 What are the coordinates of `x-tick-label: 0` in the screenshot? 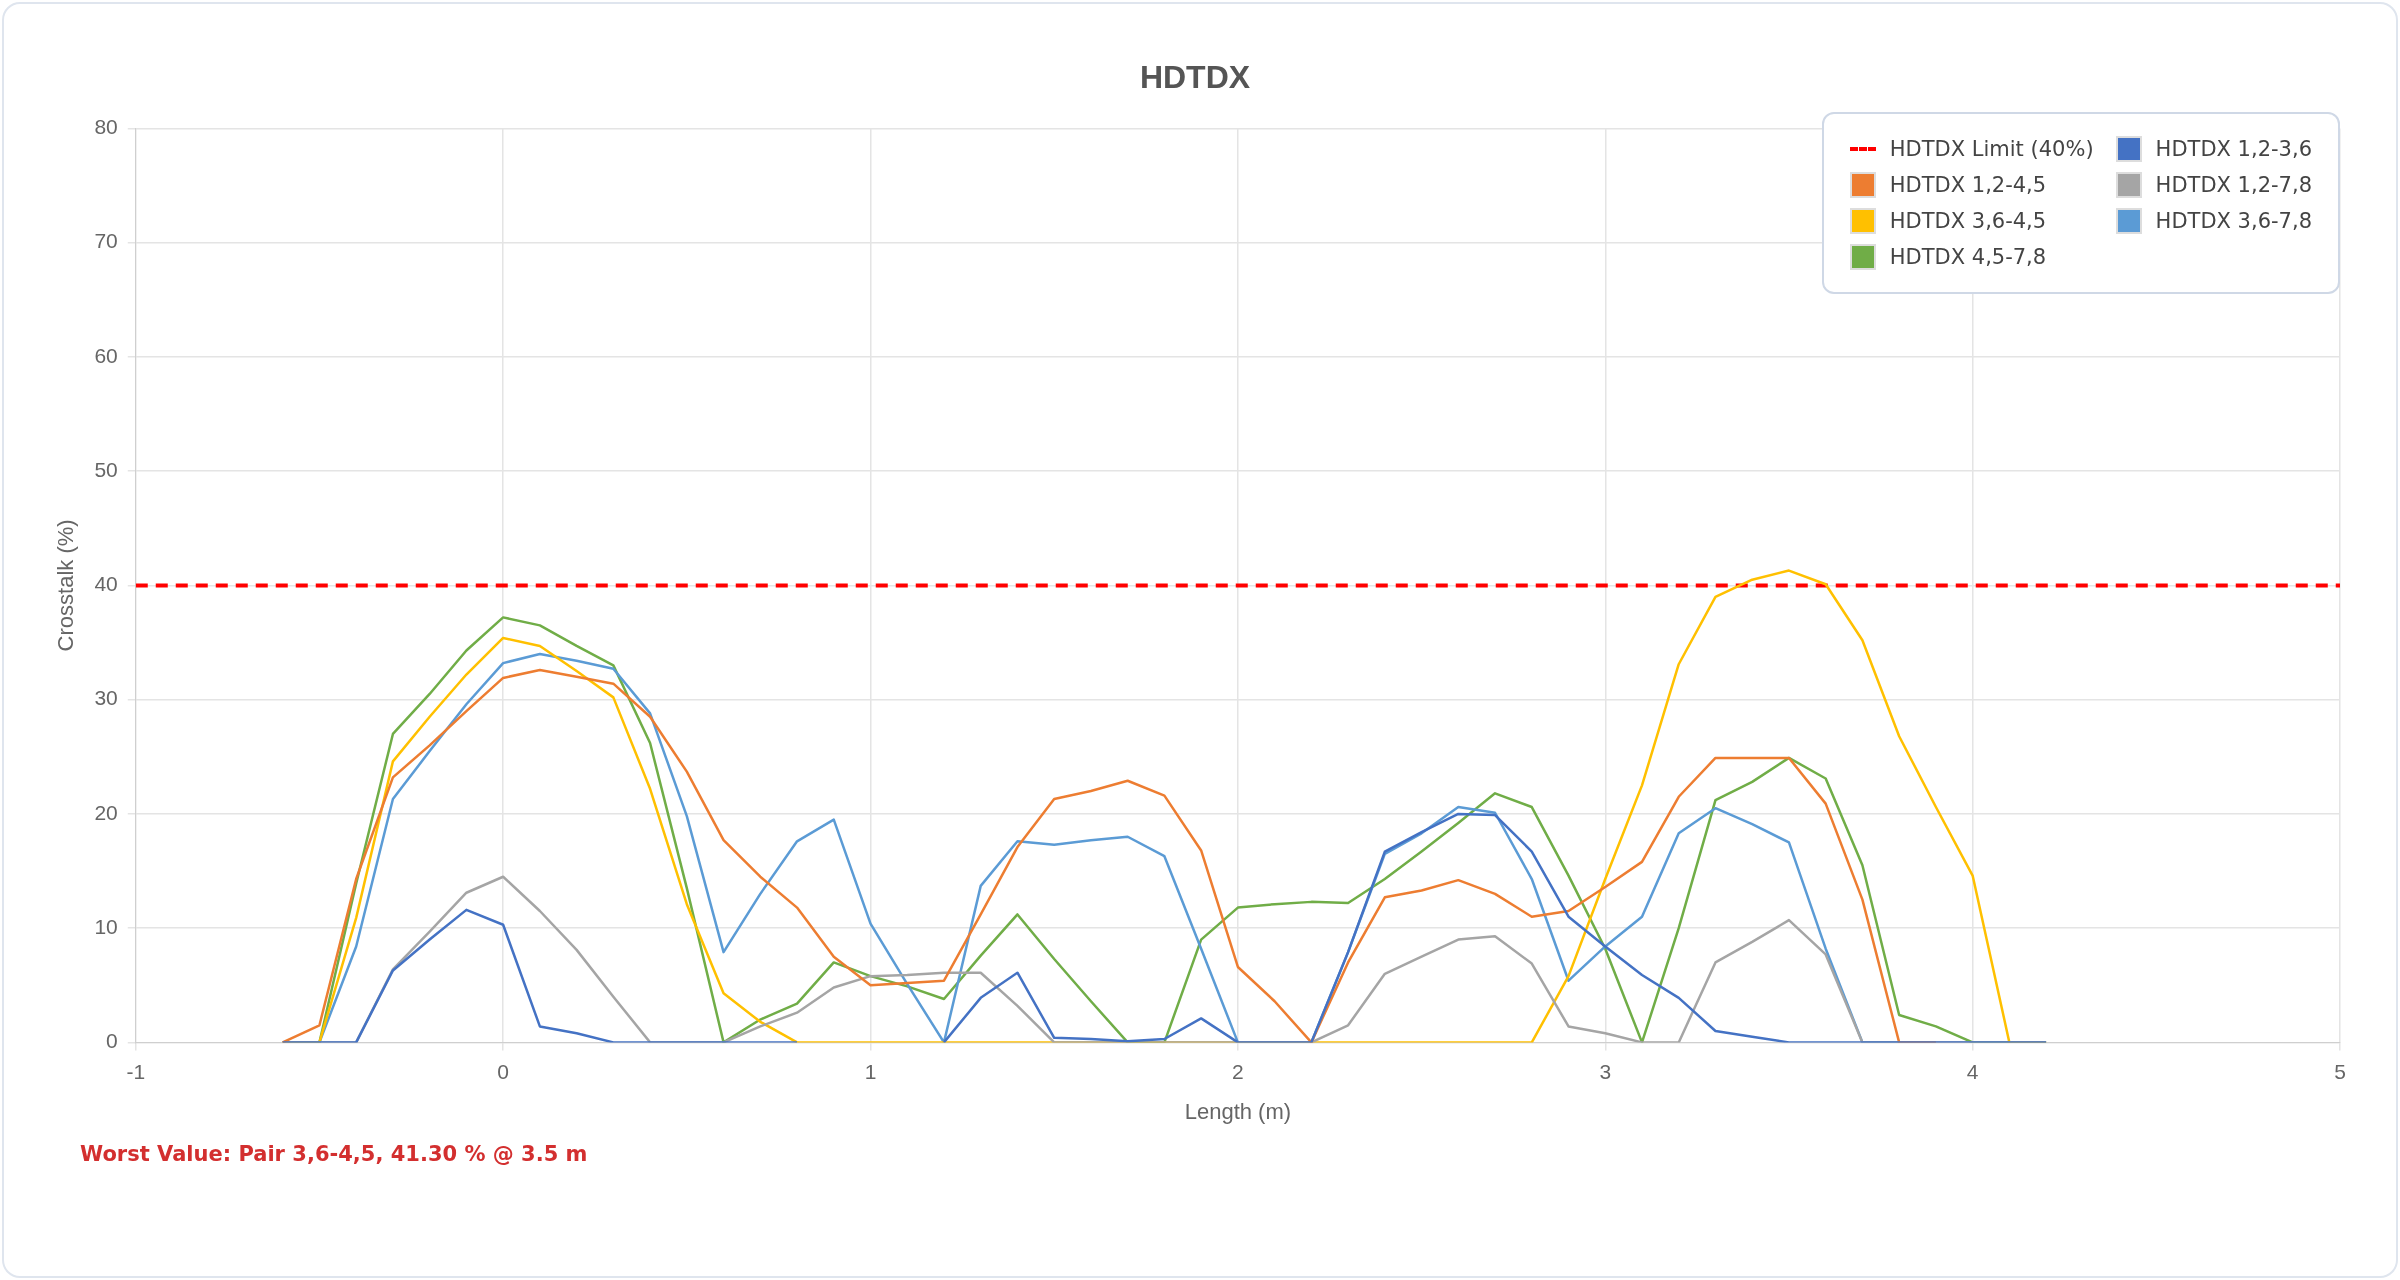 It's located at (503, 1071).